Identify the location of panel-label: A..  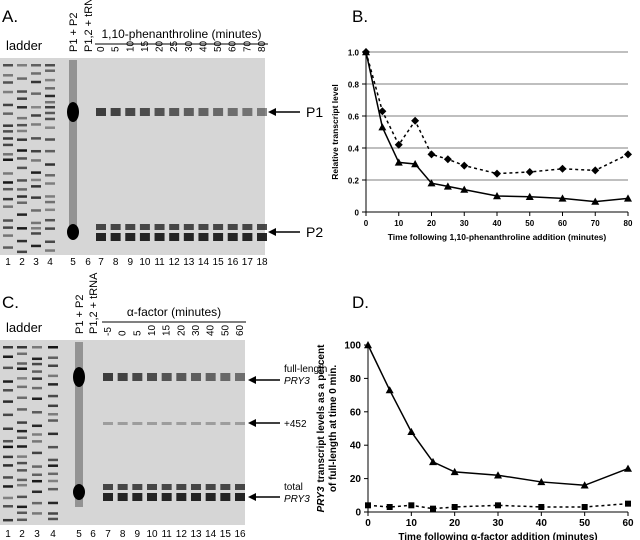
(10, 16).